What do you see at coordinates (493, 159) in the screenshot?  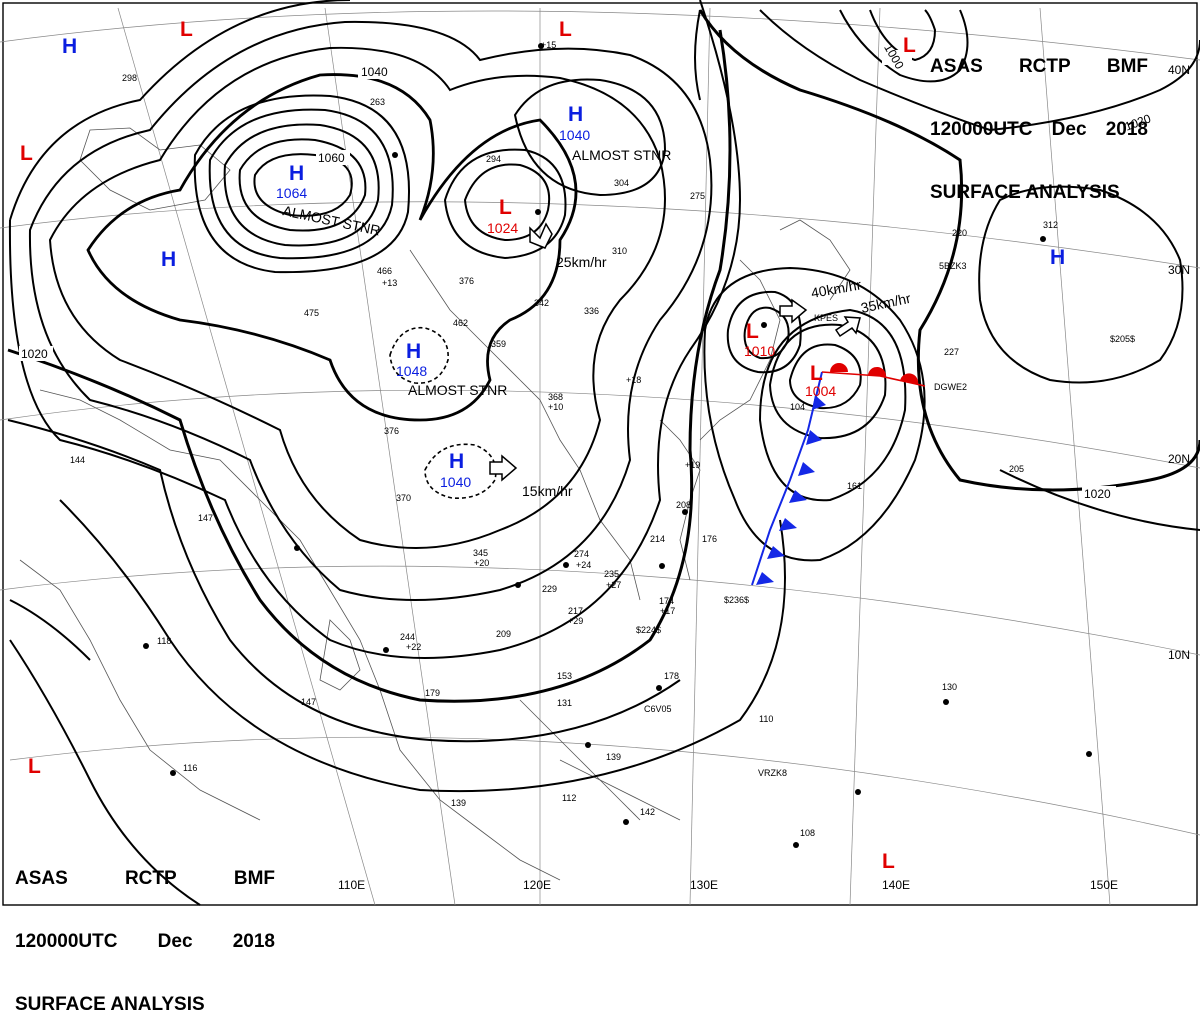 I see `station-value: 294` at bounding box center [493, 159].